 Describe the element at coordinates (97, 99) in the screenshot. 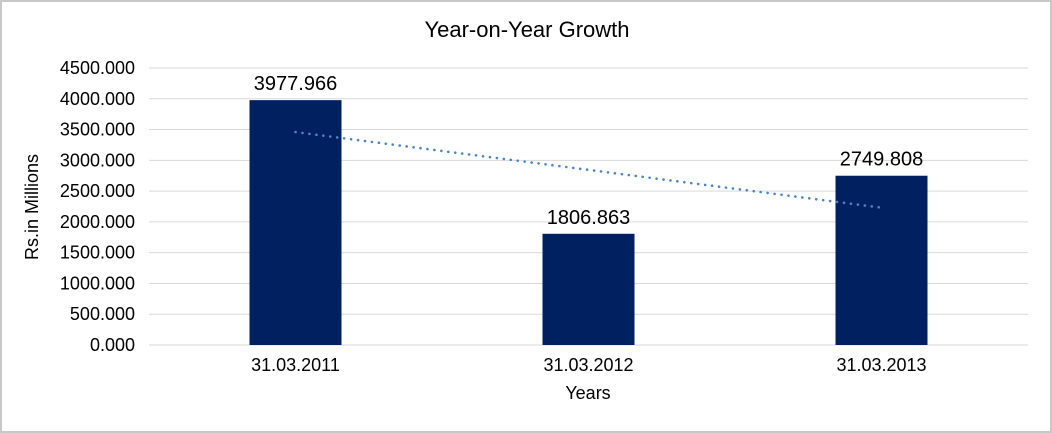

I see `y-tick-label: 4000.000` at that location.